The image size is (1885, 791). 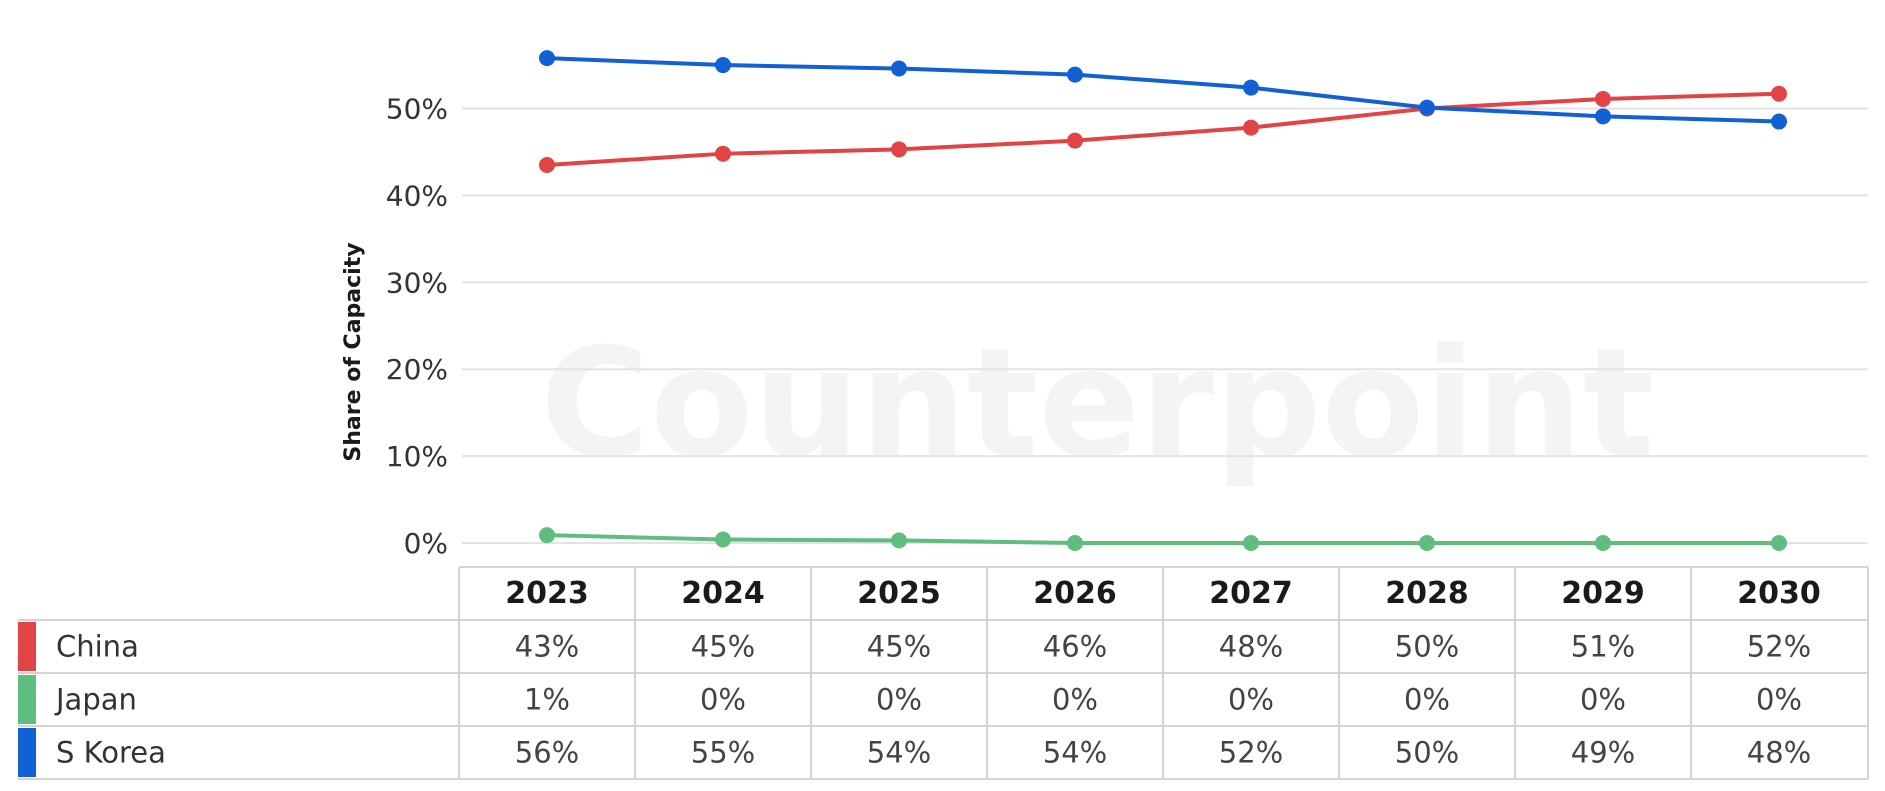 I want to click on legend-label-japan: Japan, so click(x=95, y=700).